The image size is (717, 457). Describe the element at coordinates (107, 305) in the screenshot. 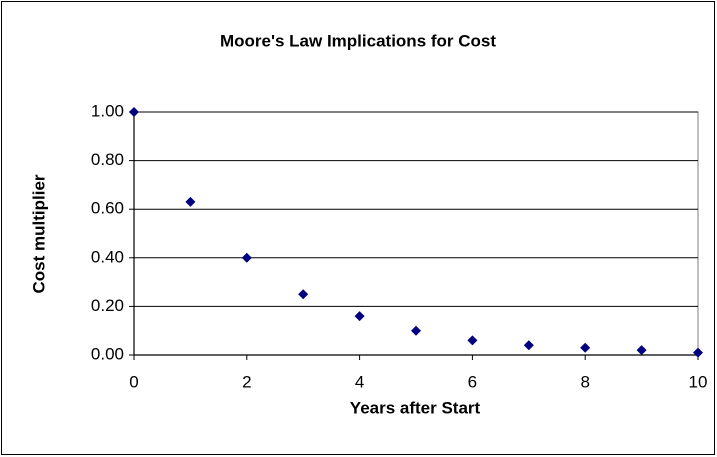

I see `y-tick-label: 0.20` at that location.